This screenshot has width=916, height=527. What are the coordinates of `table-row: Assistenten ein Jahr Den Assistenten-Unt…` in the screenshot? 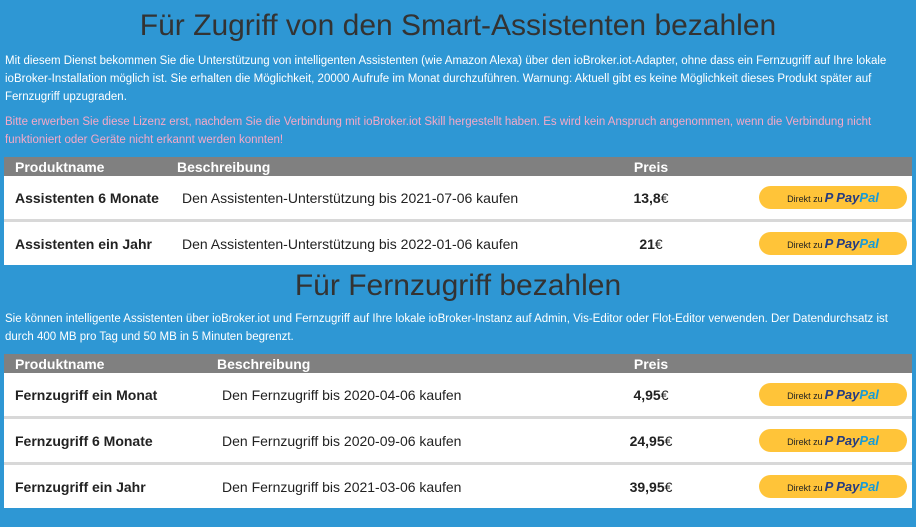 It's located at (458, 242).